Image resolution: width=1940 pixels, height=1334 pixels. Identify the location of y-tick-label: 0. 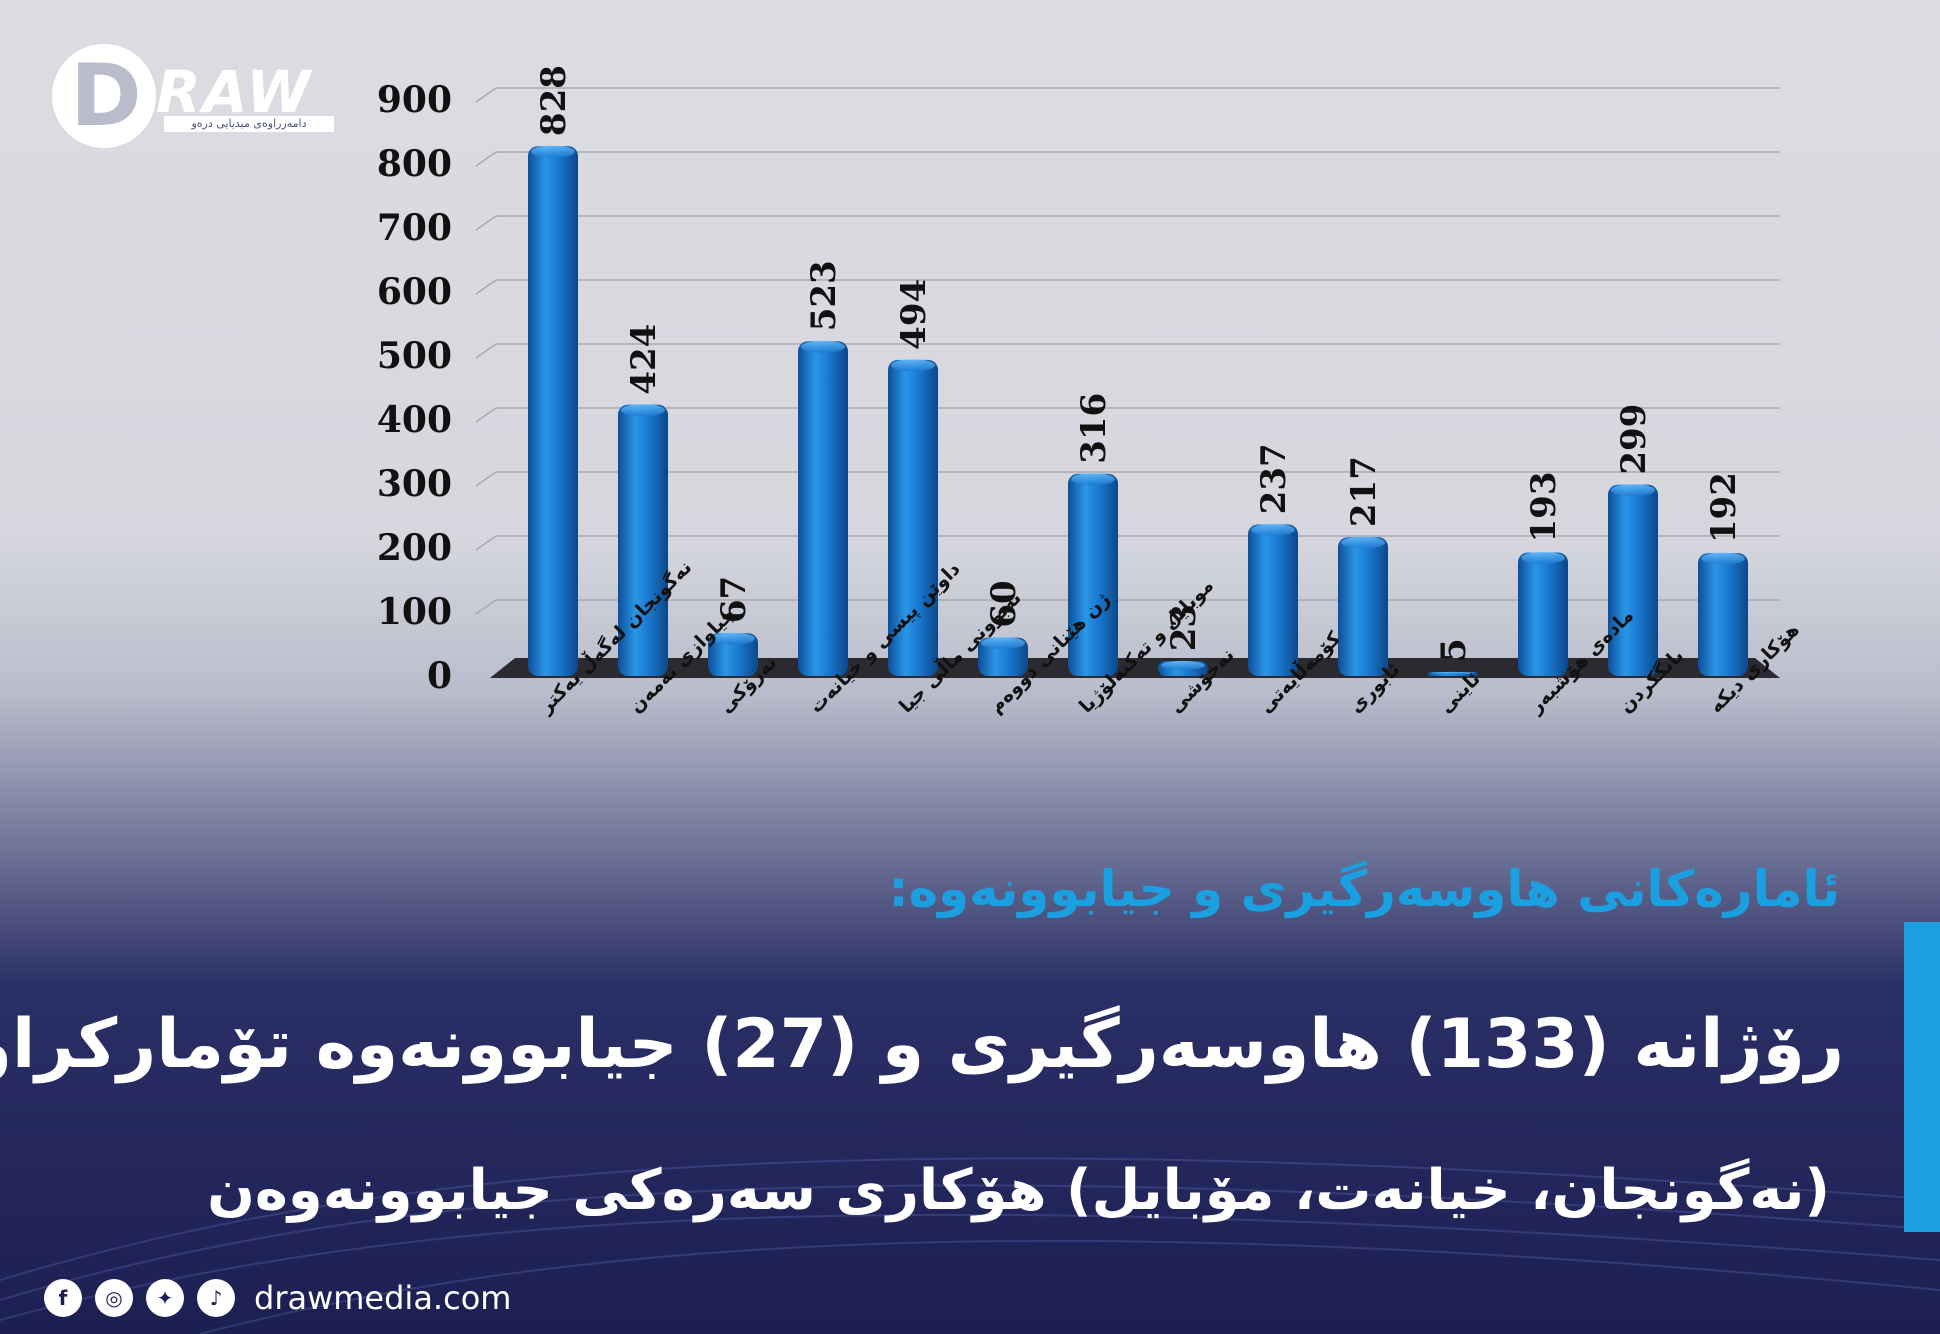
(439, 676).